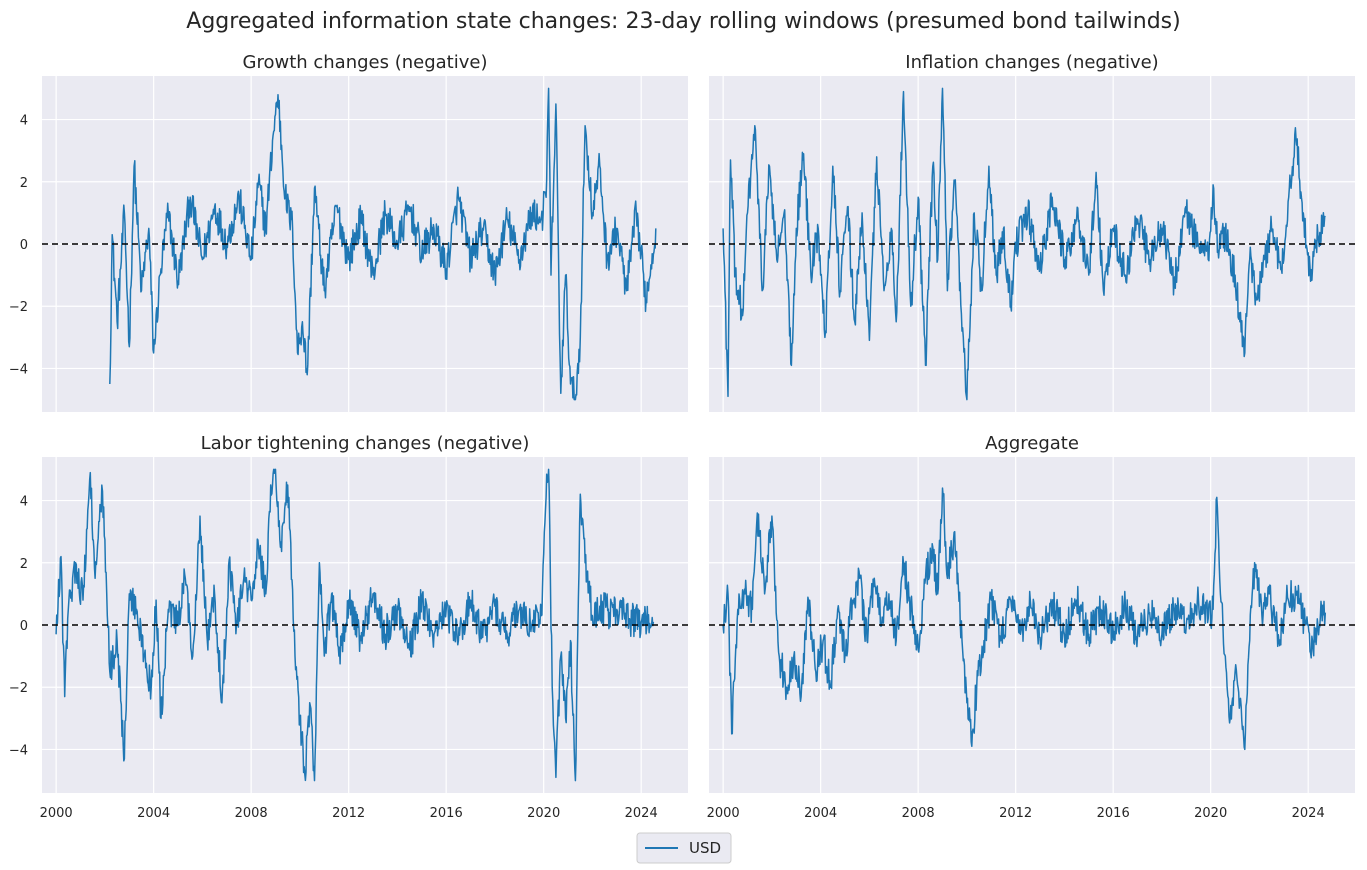 This screenshot has width=1367, height=870. Describe the element at coordinates (705, 848) in the screenshot. I see `legend-label-usd: USD` at that location.